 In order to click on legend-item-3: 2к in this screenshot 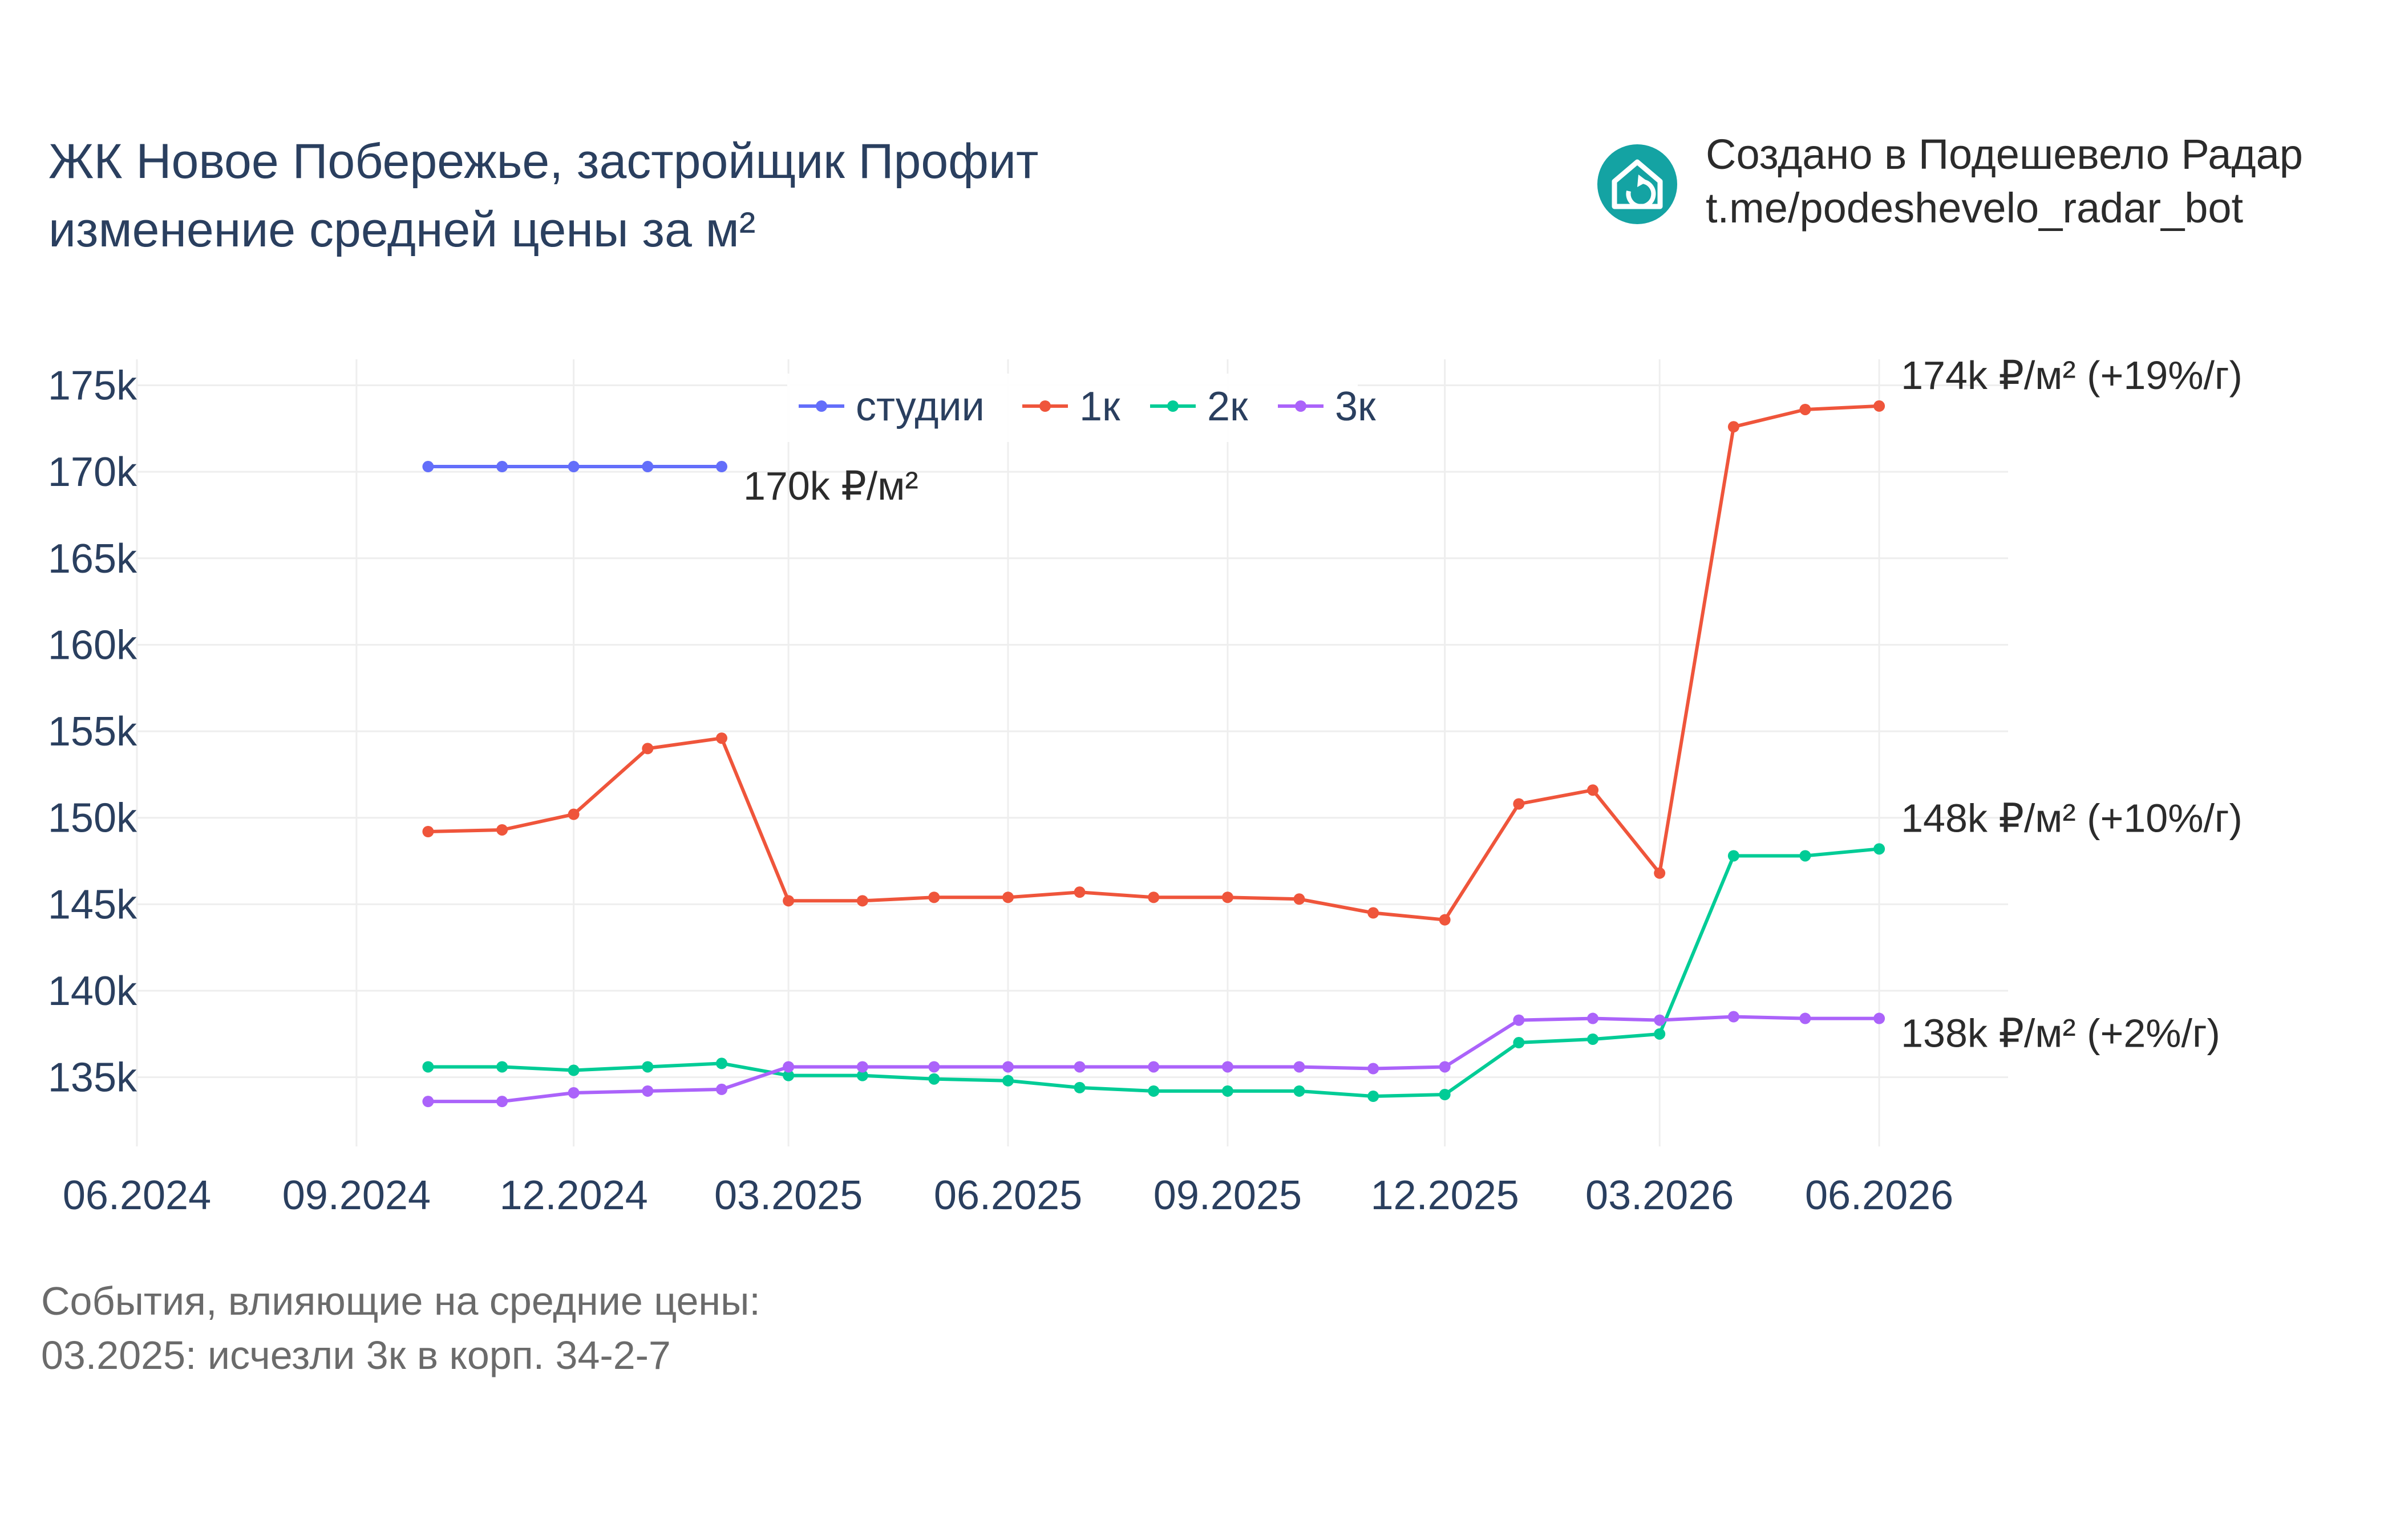, I will do `click(1199, 407)`.